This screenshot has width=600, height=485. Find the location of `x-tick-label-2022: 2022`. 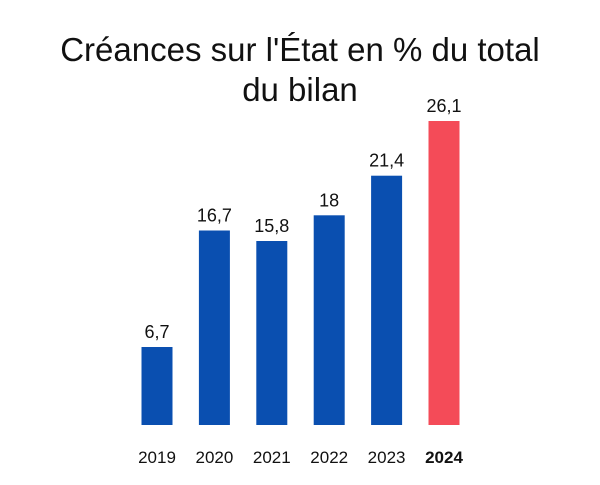

x-tick-label-2022: 2022 is located at coordinates (329, 457).